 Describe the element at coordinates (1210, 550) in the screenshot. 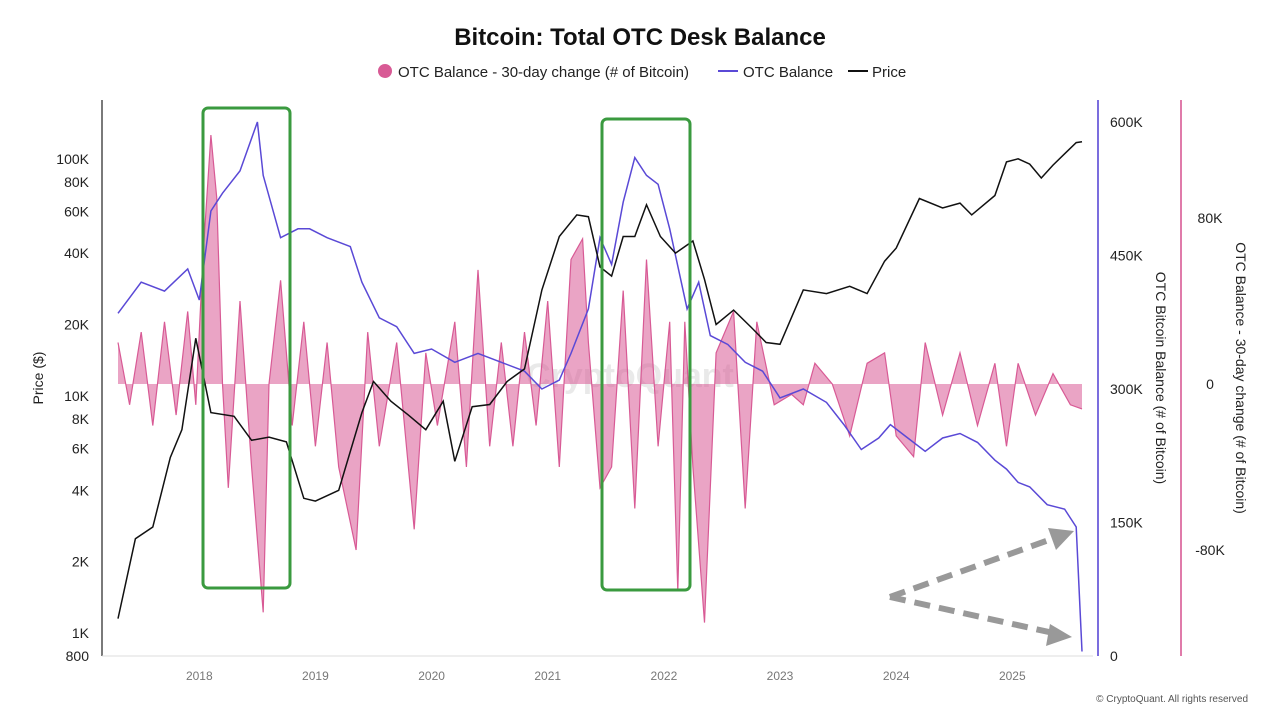

I see `right-change-tick-label: -80K` at that location.